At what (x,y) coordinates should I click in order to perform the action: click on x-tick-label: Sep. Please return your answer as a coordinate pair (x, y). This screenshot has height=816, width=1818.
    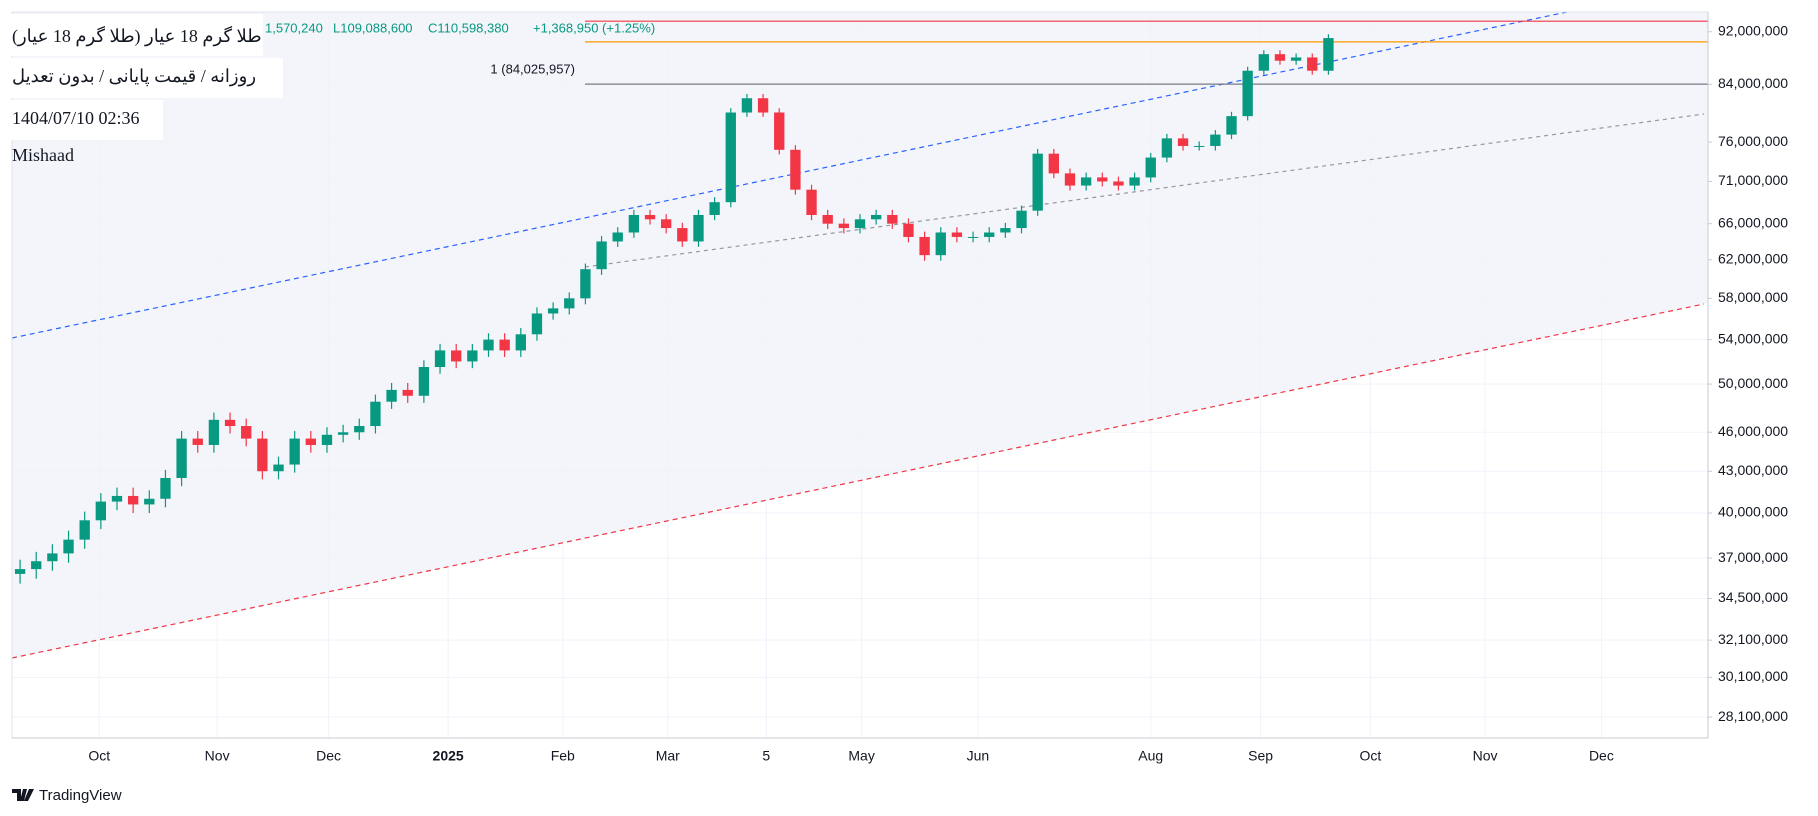
    Looking at the image, I should click on (1260, 756).